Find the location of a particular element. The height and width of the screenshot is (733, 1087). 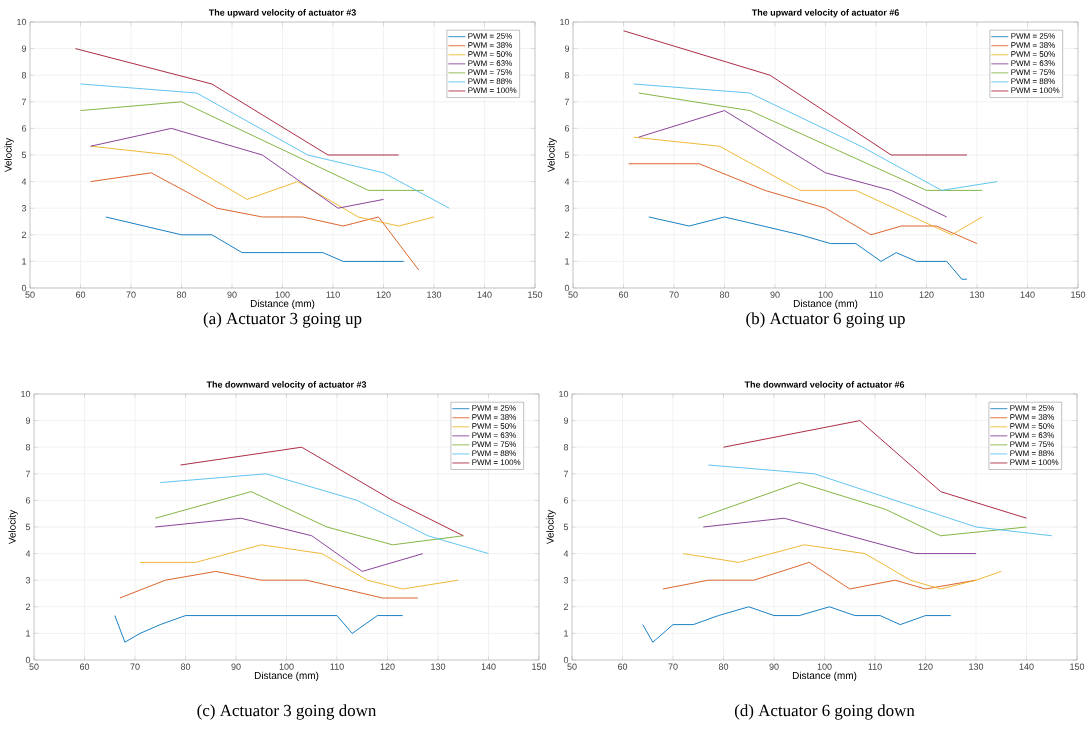

chart-title: The upward velocity of actuator #6 is located at coordinates (825, 13).